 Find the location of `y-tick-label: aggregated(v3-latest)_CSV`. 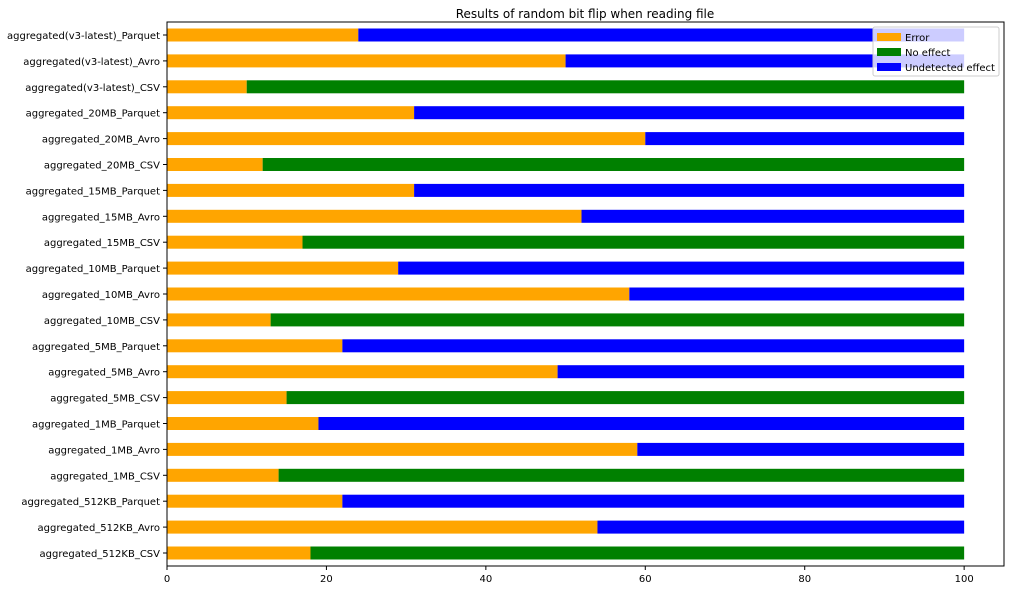

y-tick-label: aggregated(v3-latest)_CSV is located at coordinates (92, 88).